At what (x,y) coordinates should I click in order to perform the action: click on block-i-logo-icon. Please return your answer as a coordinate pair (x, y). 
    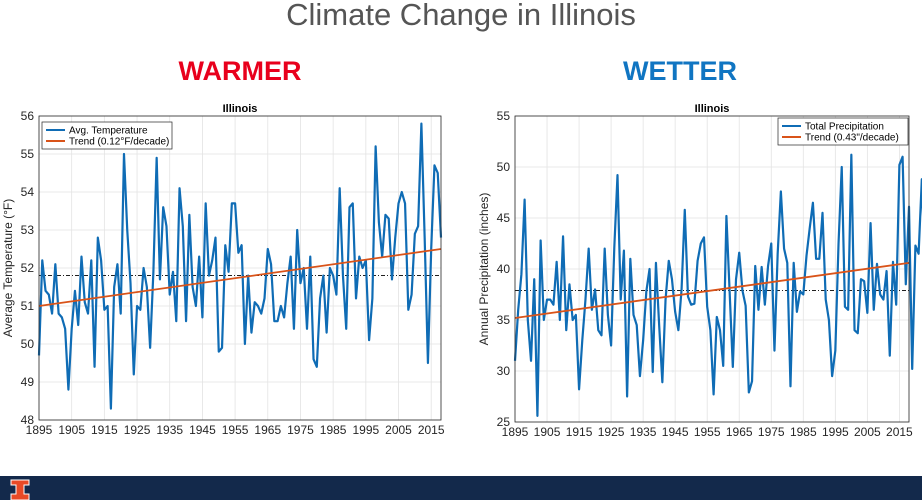
    Looking at the image, I should click on (20, 489).